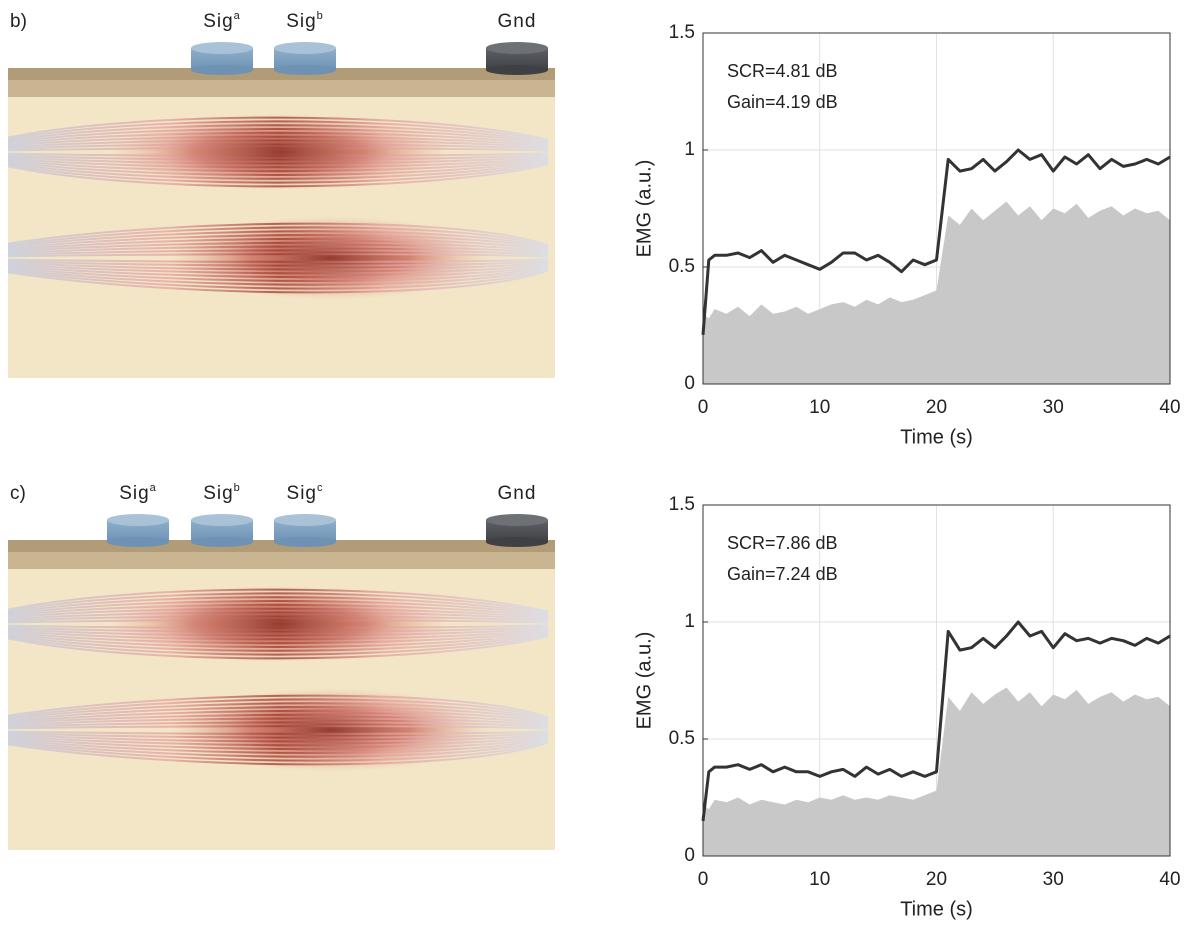 This screenshot has width=1193, height=926. I want to click on annotation: SCR=7.86 dB, so click(782, 543).